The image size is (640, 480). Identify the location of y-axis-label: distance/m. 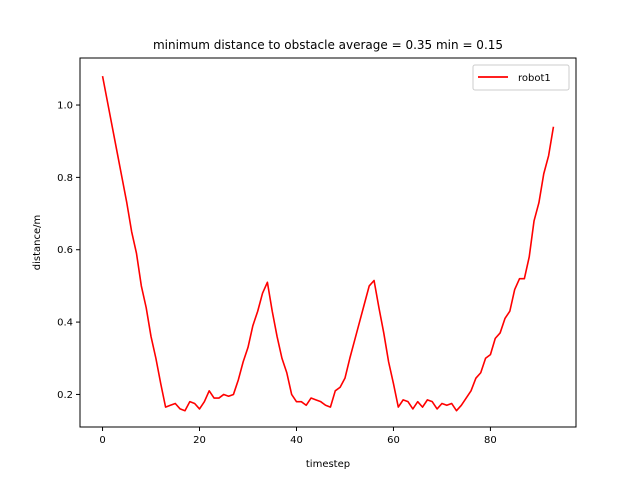
(37, 242).